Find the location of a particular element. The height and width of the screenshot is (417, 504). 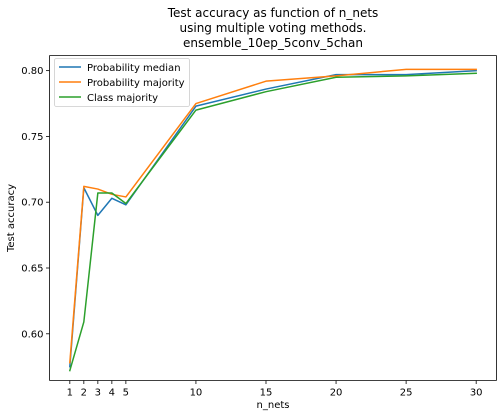

x-tick-label: 1 is located at coordinates (70, 393).